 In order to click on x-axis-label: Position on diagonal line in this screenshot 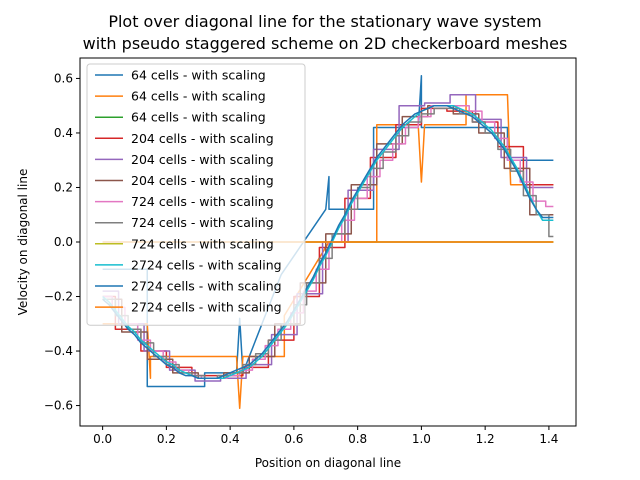, I will do `click(328, 463)`.